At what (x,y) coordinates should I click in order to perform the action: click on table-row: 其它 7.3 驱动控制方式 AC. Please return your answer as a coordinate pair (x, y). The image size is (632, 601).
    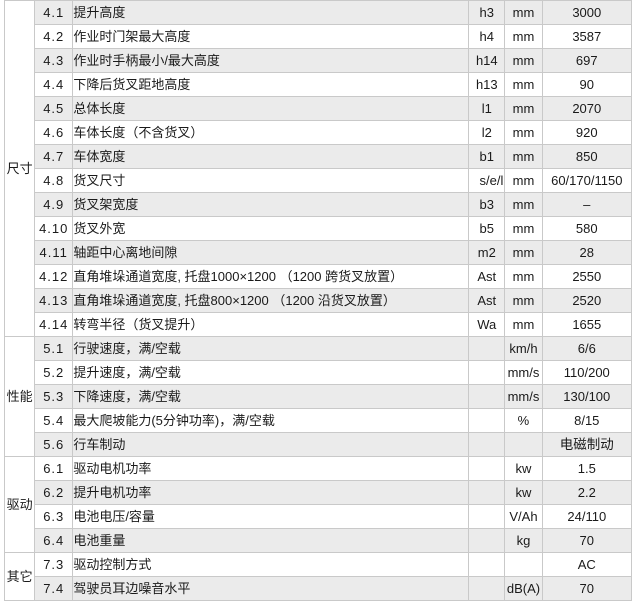
    Looking at the image, I should click on (317, 576).